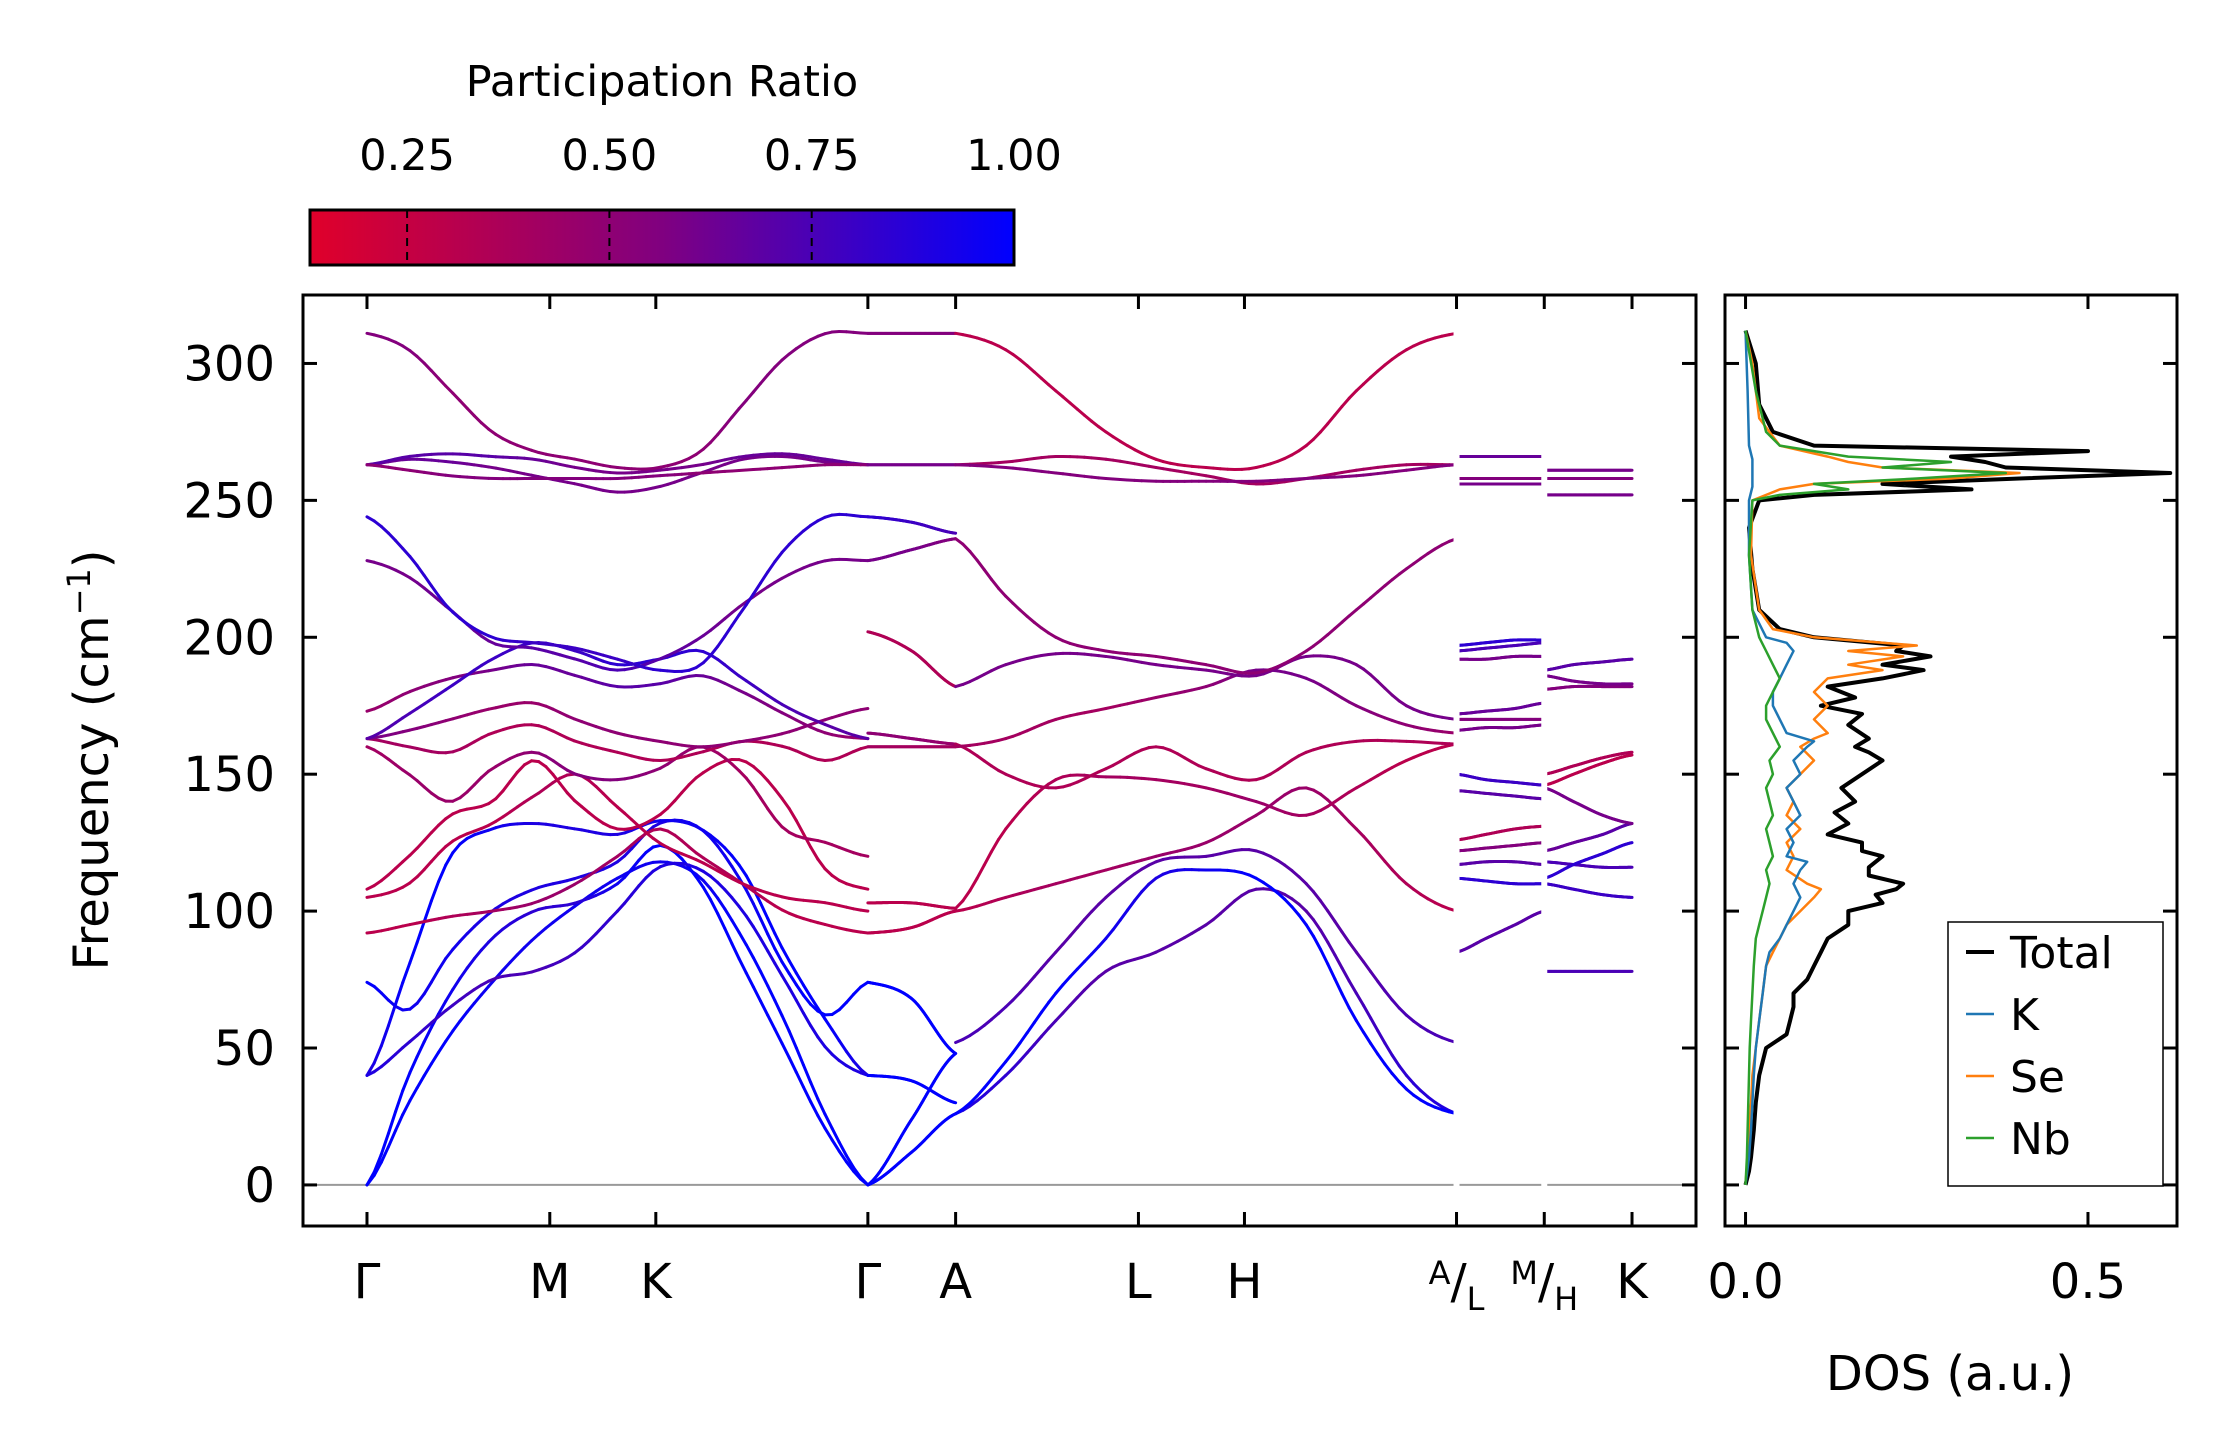 Image resolution: width=2222 pixels, height=1455 pixels. Describe the element at coordinates (662, 82) in the screenshot. I see `colorbar-title: Participation Ratio` at that location.